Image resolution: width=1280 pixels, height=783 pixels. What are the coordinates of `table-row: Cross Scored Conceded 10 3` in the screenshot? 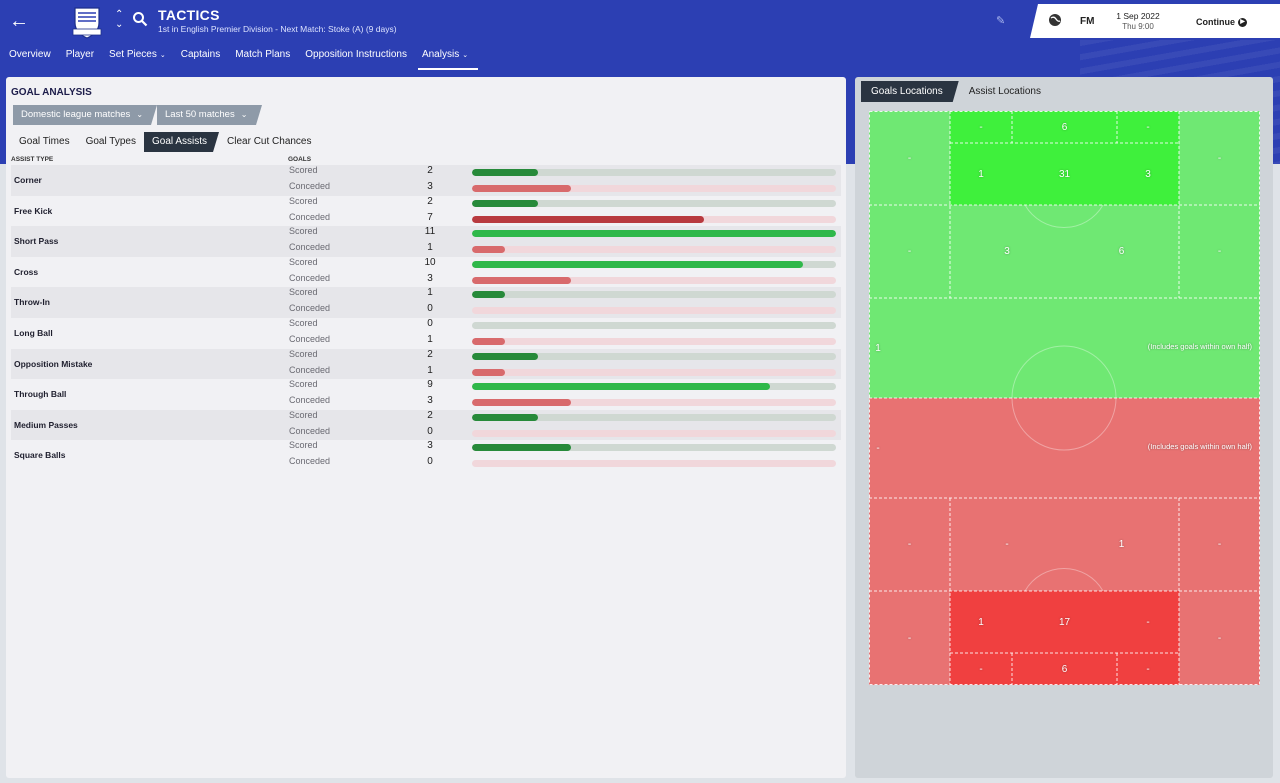 It's located at (426, 272).